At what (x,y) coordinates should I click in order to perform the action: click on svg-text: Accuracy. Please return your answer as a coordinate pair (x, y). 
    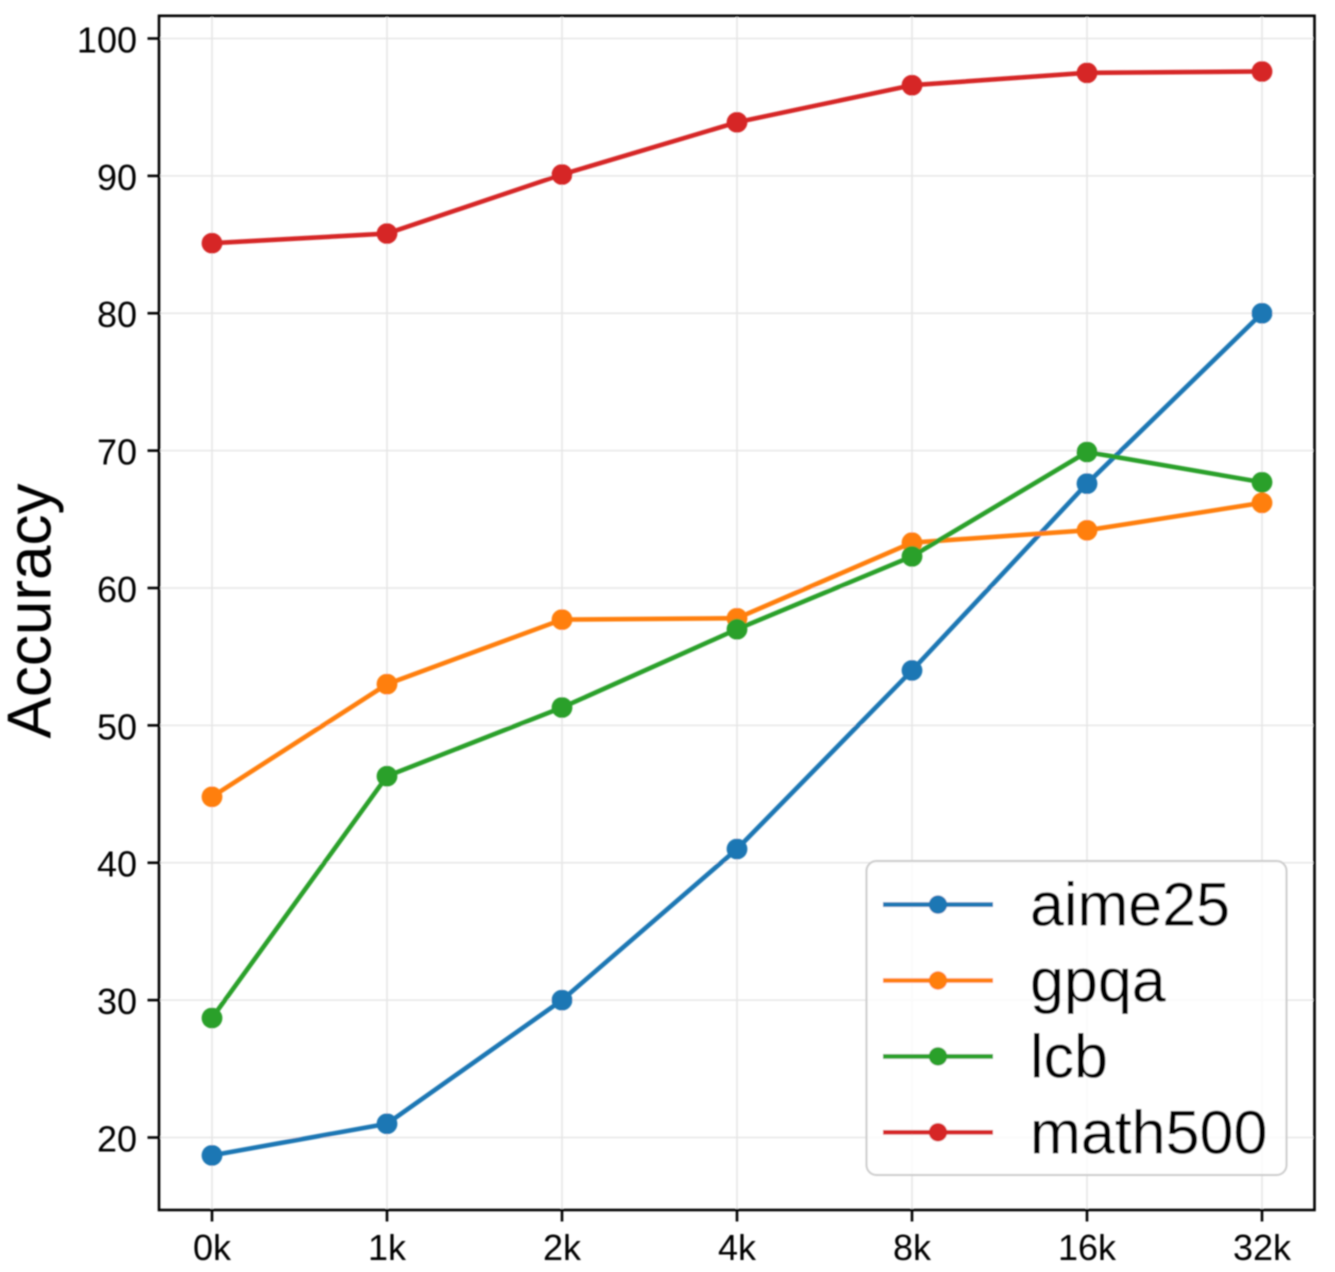
    Looking at the image, I should click on (32, 611).